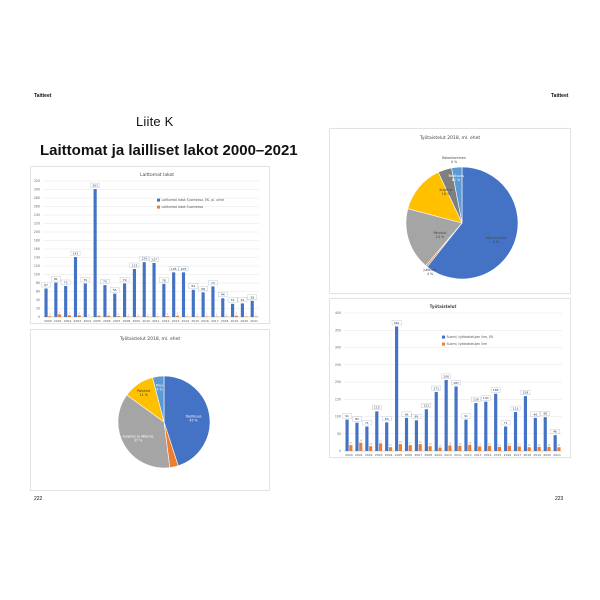 The width and height of the screenshot is (600, 600). What do you see at coordinates (60, 312) in the screenshot?
I see `data-label-series-2: 6` at bounding box center [60, 312].